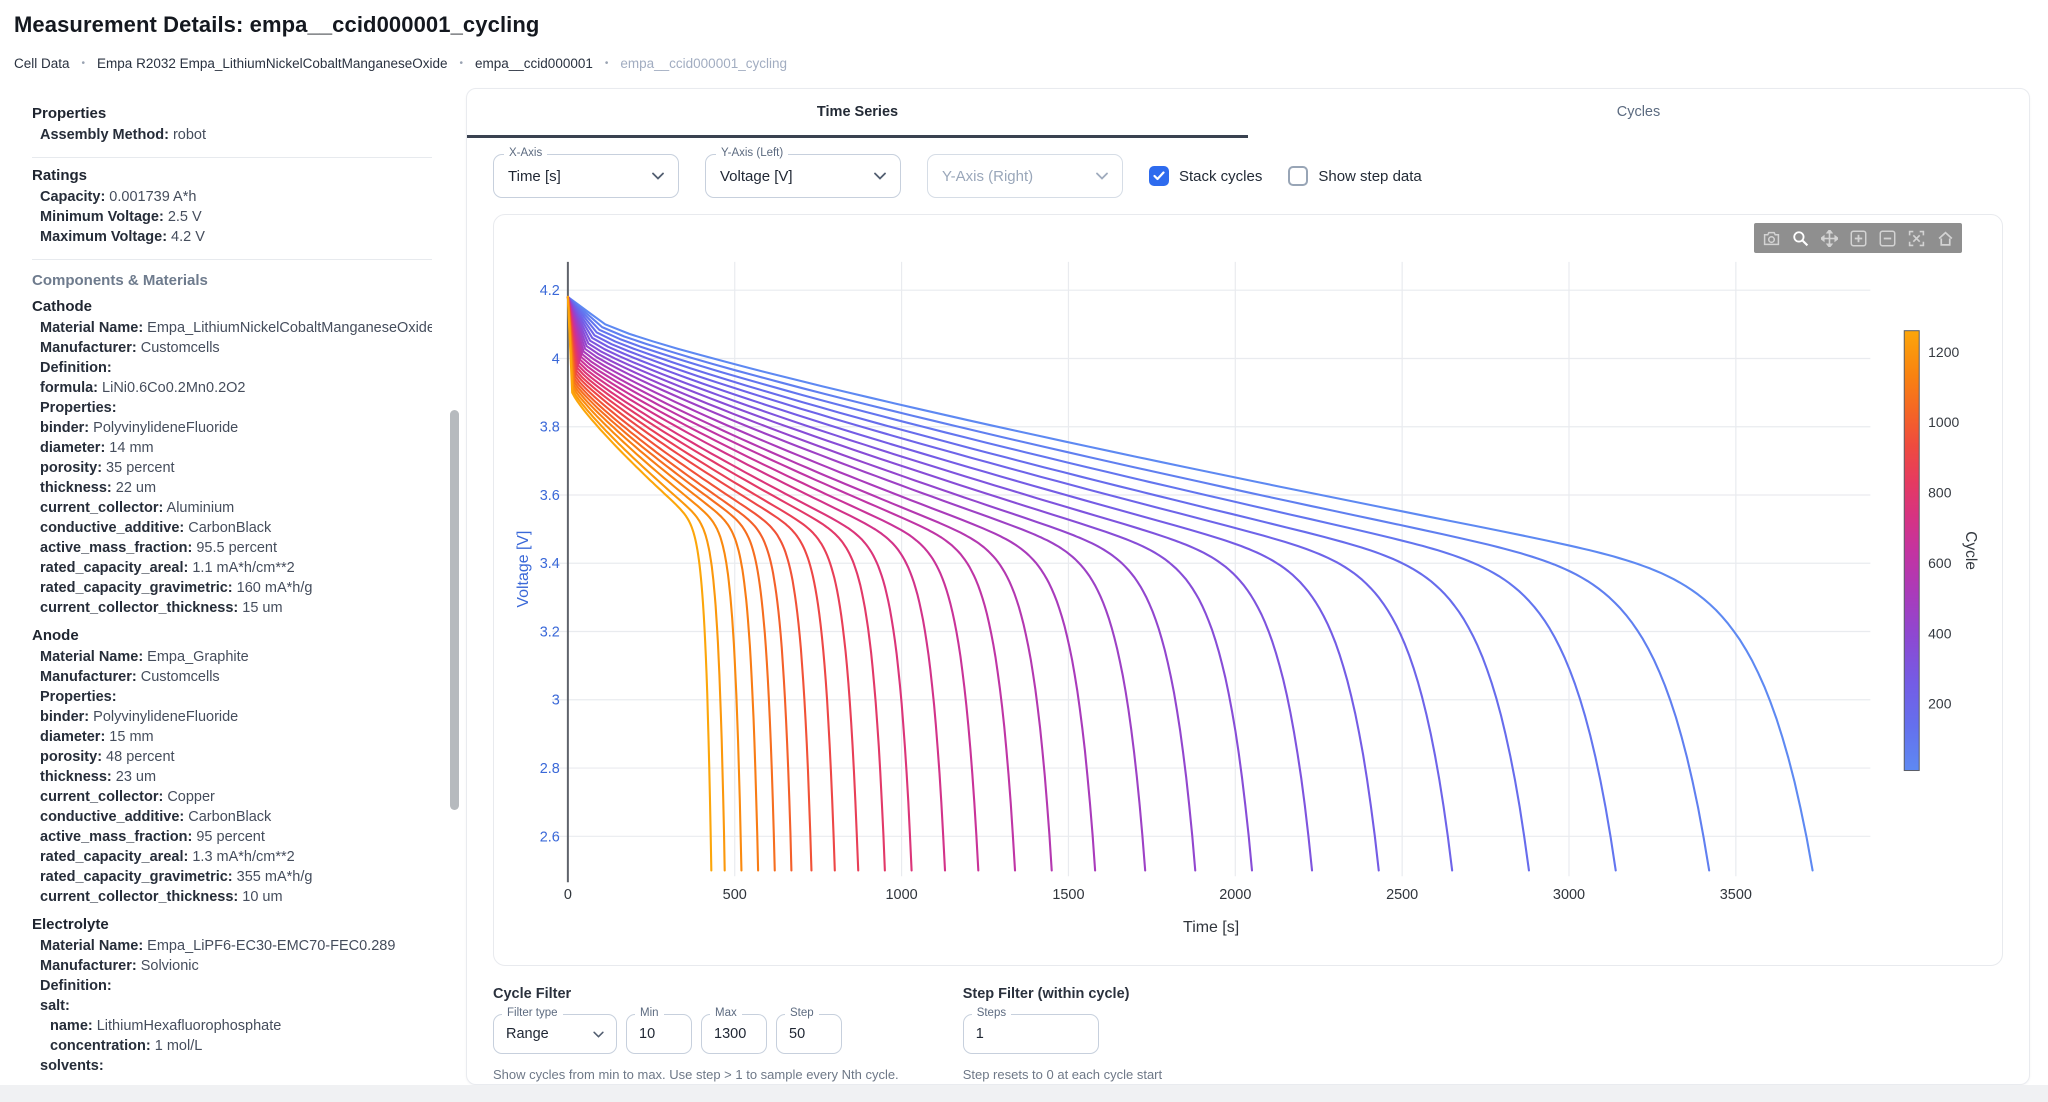 This screenshot has height=1102, width=2048. What do you see at coordinates (454, 610) in the screenshot?
I see `sidebar-scrollbar-thumb` at bounding box center [454, 610].